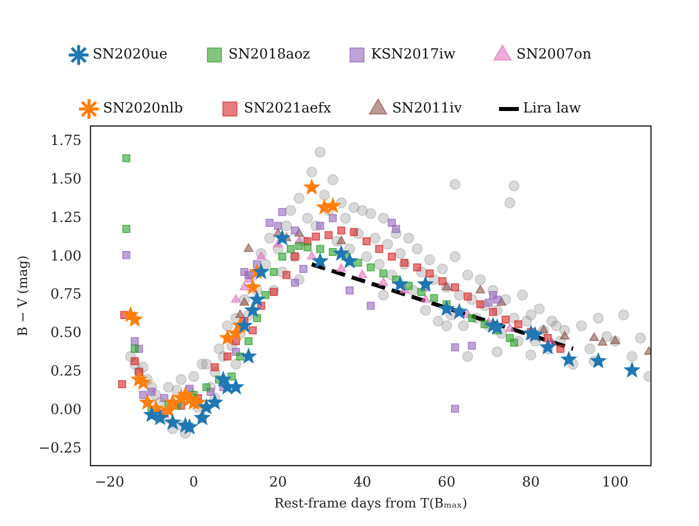 The image size is (699, 526). Describe the element at coordinates (130, 54) in the screenshot. I see `legend-label: SN2020ue` at that location.